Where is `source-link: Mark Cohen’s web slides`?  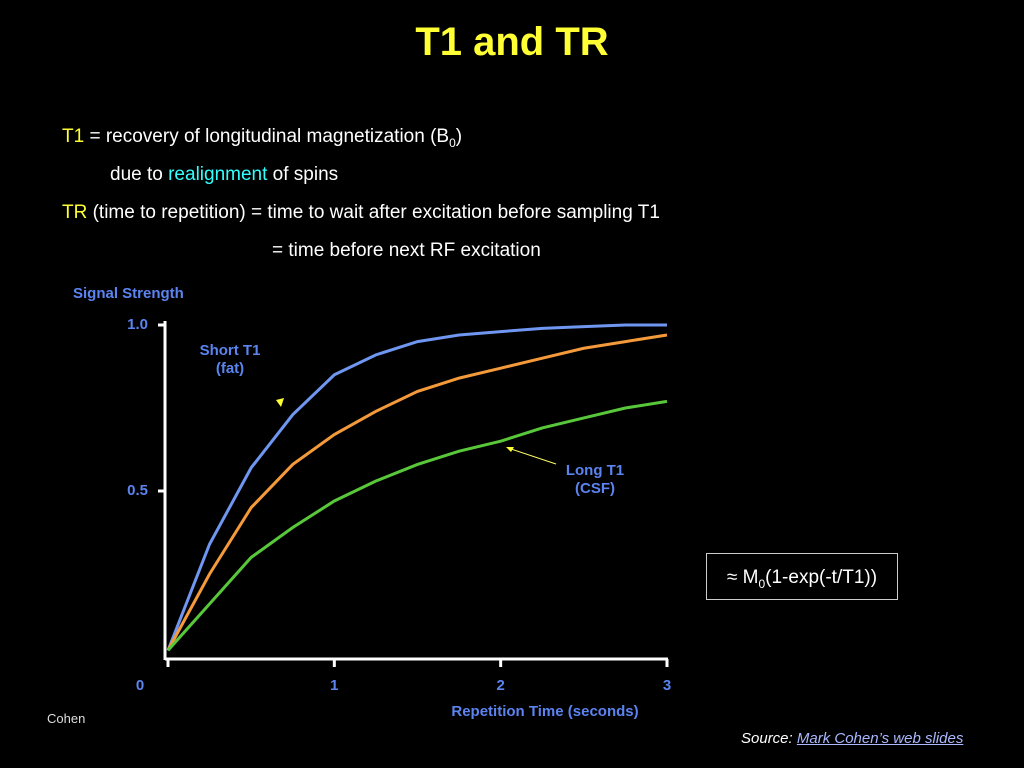 source-link: Mark Cohen’s web slides is located at coordinates (880, 738).